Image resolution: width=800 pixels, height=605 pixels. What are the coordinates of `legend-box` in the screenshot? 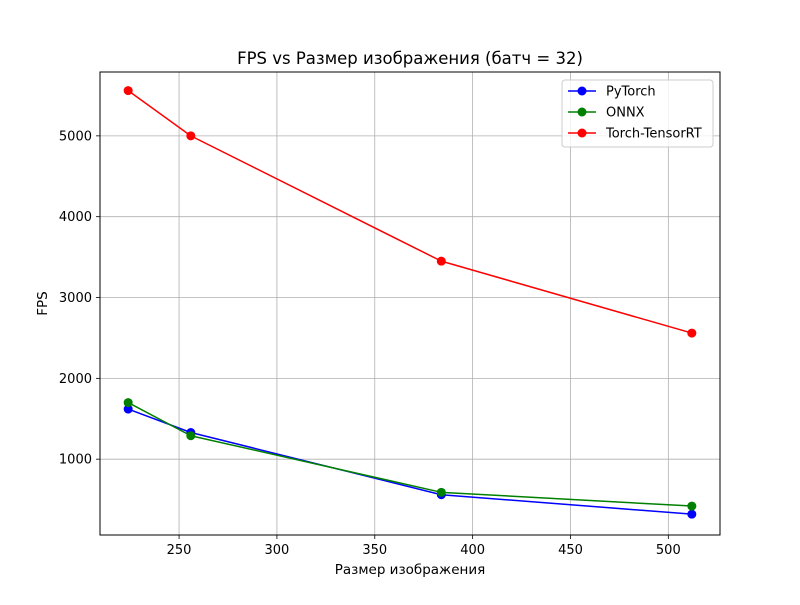 It's located at (637, 113).